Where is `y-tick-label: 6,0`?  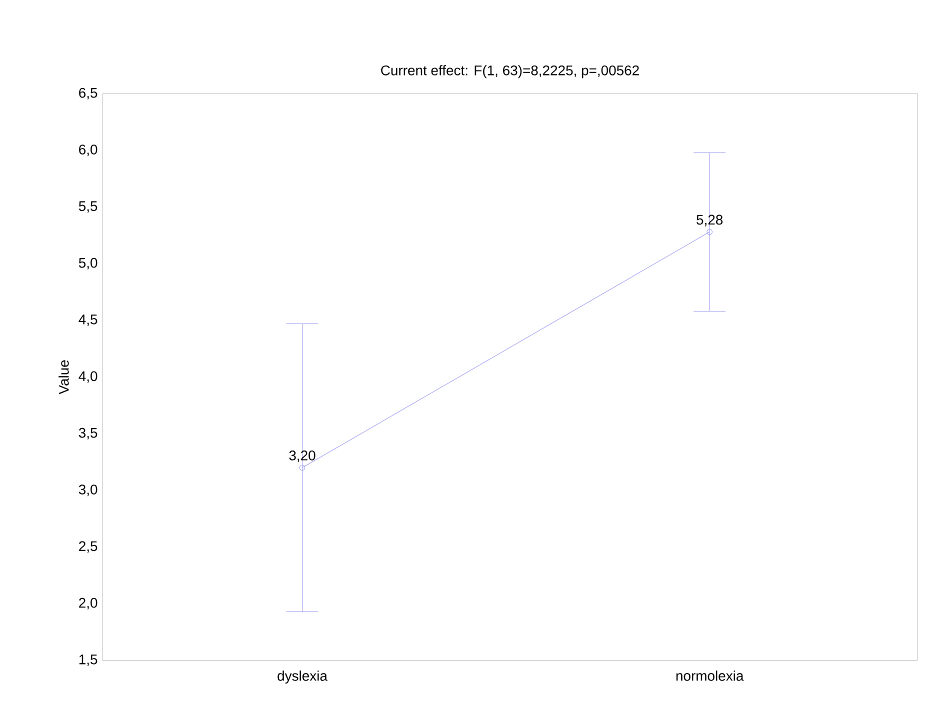
y-tick-label: 6,0 is located at coordinates (88, 150).